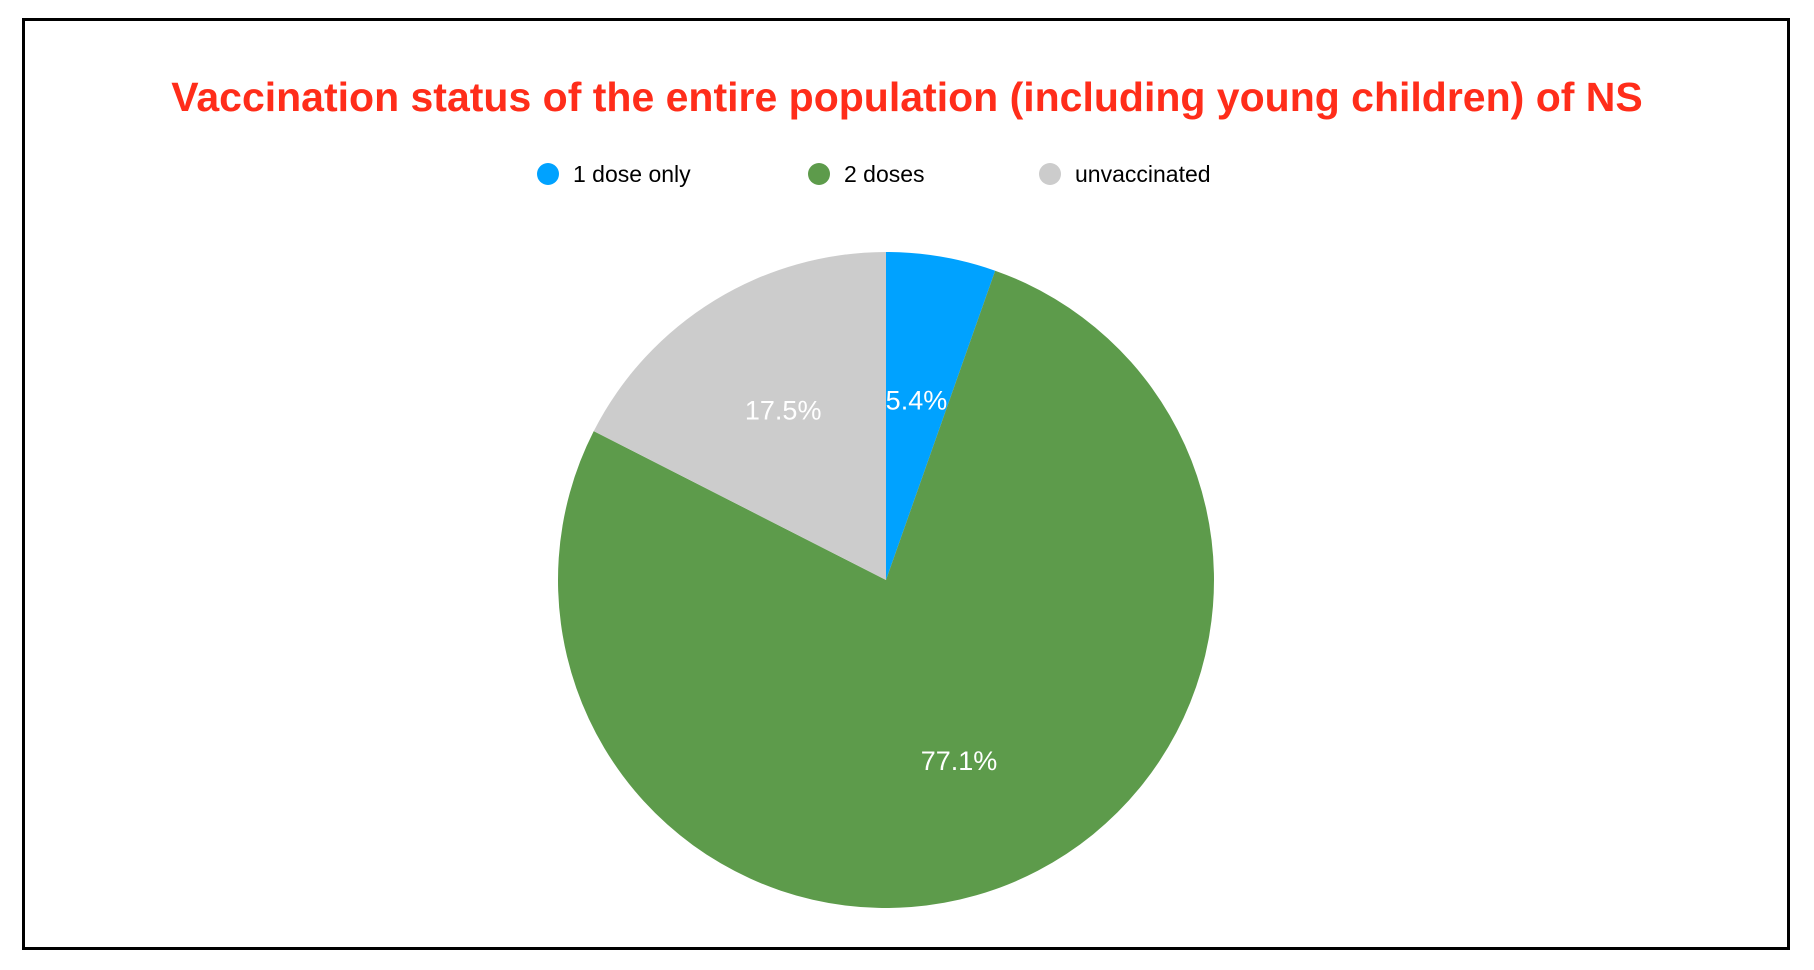  I want to click on legend-item-unvaccinated: unvaccinated, so click(1125, 174).